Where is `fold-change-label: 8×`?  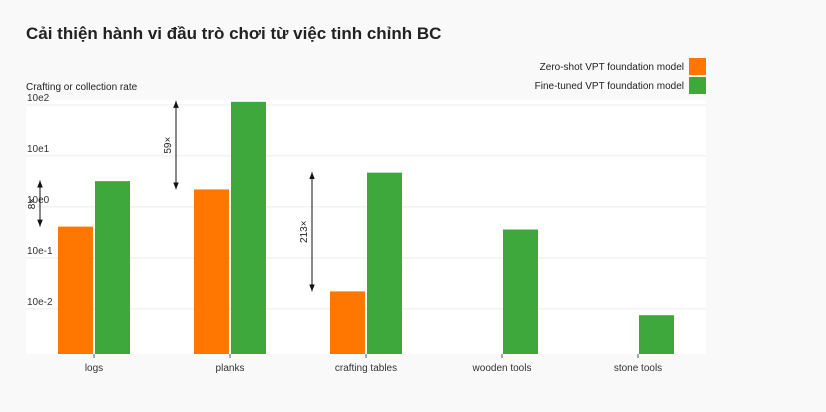
fold-change-label: 8× is located at coordinates (32, 204).